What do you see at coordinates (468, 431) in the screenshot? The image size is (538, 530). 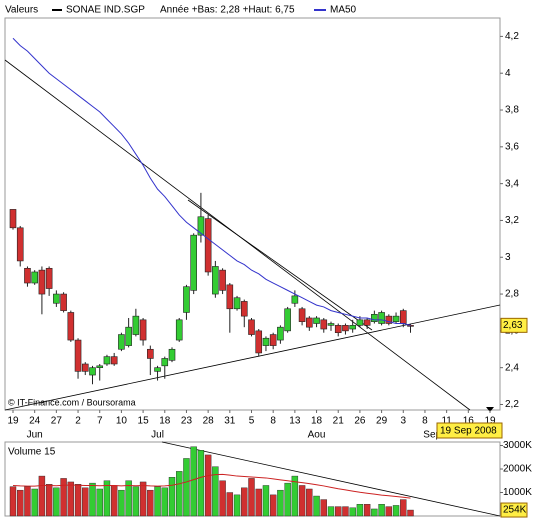 I see `date-label: 19 Sep 2008` at bounding box center [468, 431].